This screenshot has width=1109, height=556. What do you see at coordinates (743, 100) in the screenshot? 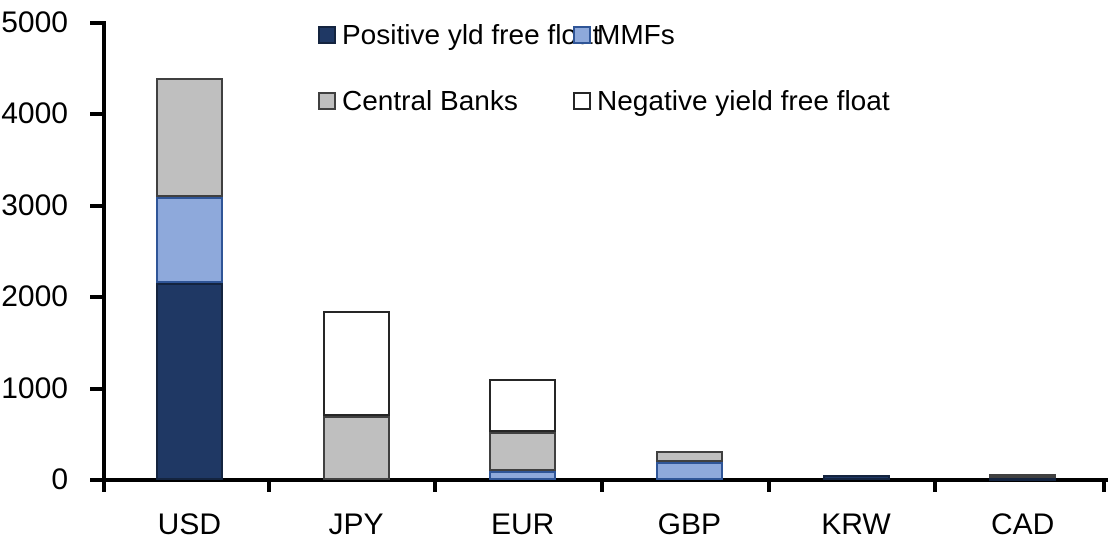
I see `legend-label-negative-yield-free-float: Negative yield free float` at bounding box center [743, 100].